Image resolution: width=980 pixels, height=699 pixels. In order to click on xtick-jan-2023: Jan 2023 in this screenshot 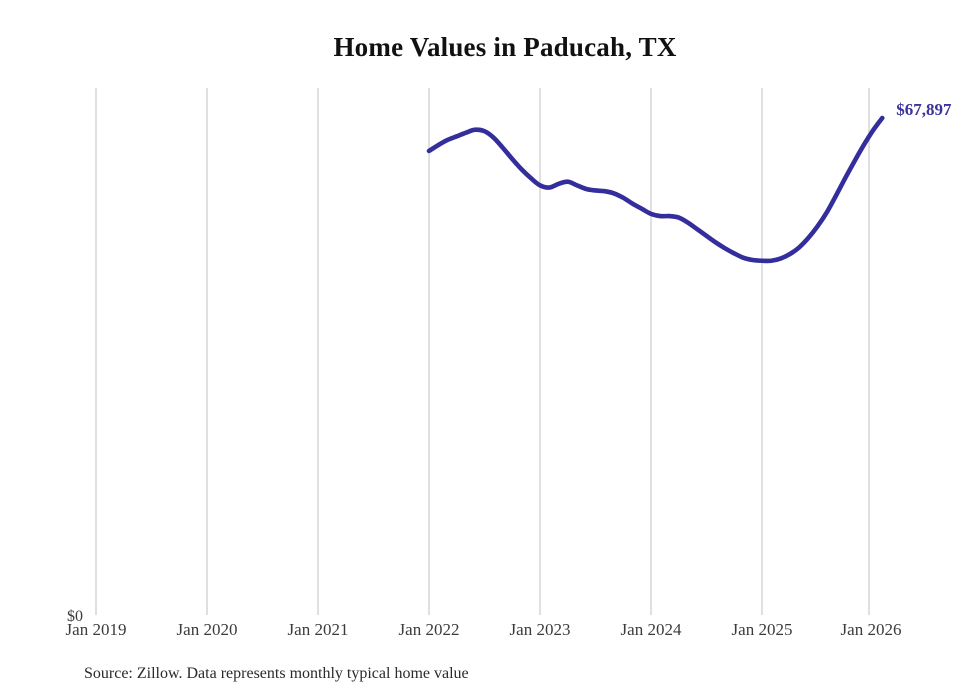, I will do `click(540, 629)`.